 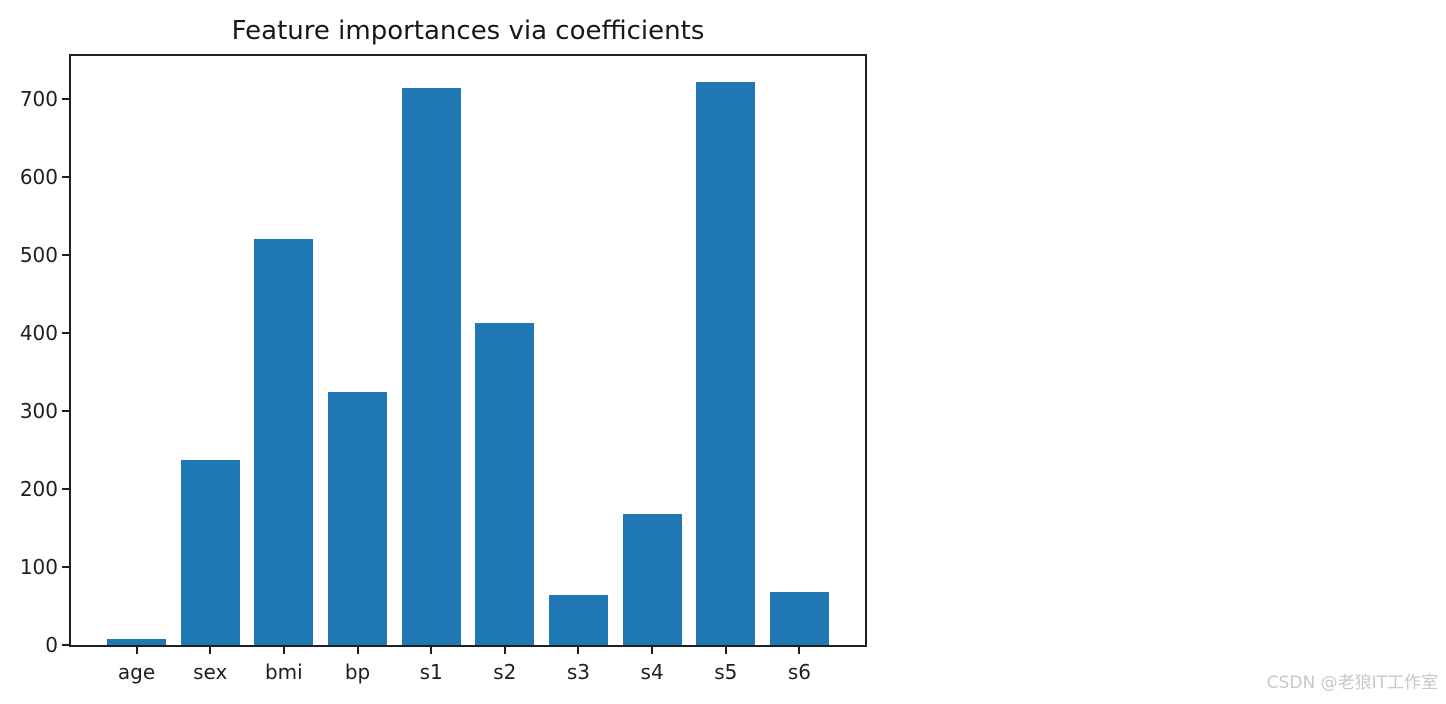 I want to click on x-tick-label-s4: s4, so click(x=652, y=672).